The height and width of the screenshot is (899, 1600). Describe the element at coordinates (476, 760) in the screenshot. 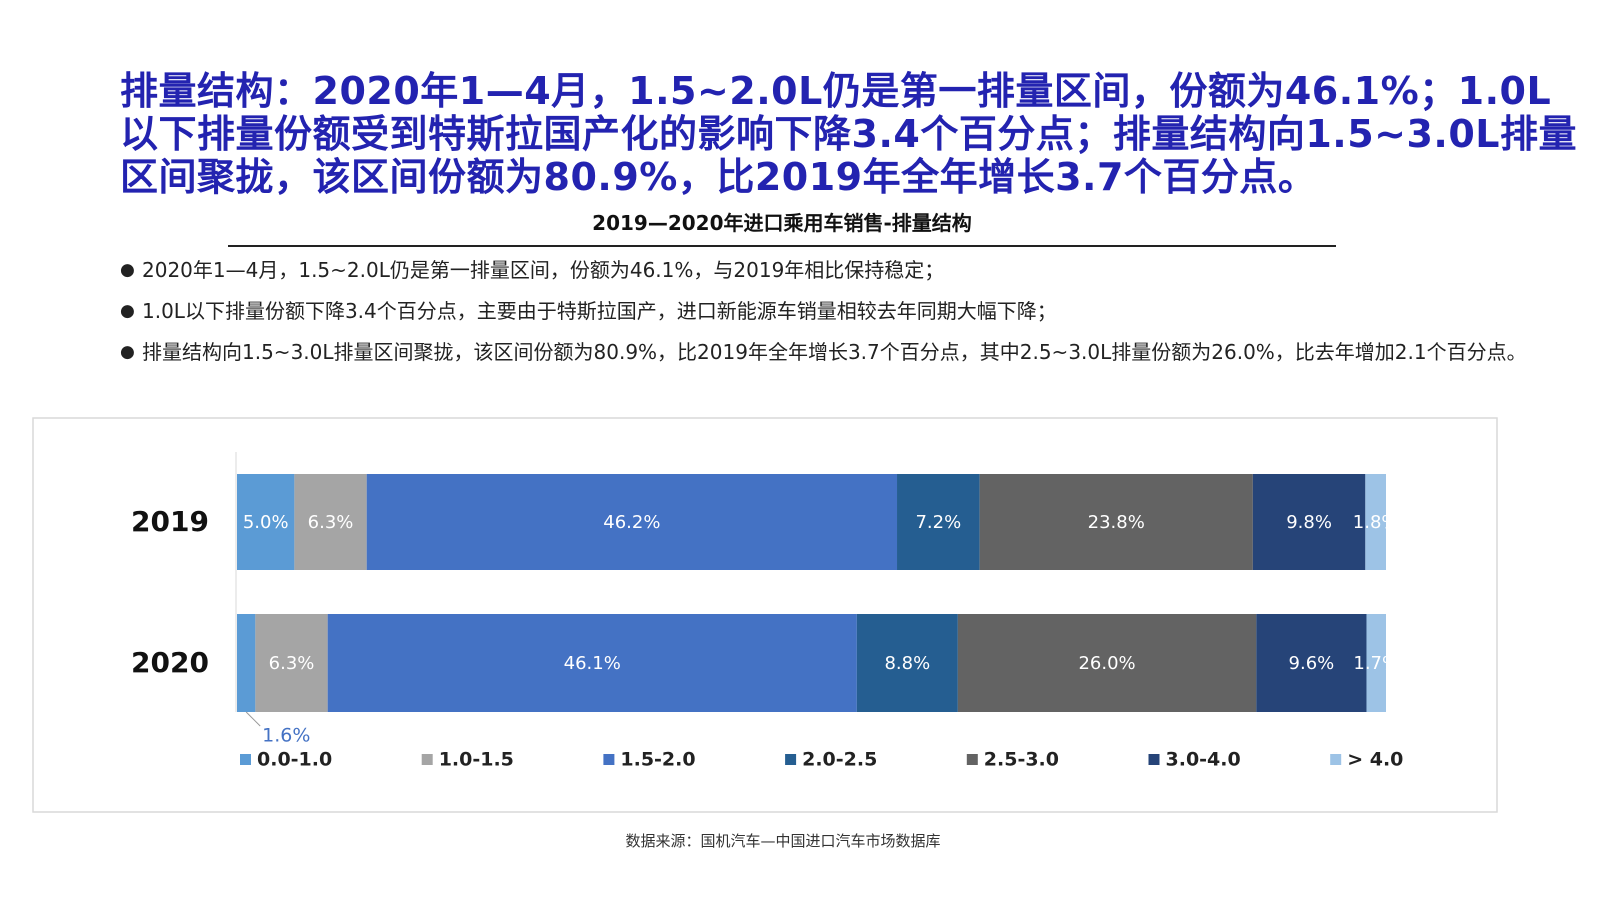

I see `legend-label: 1.0-1.5` at that location.